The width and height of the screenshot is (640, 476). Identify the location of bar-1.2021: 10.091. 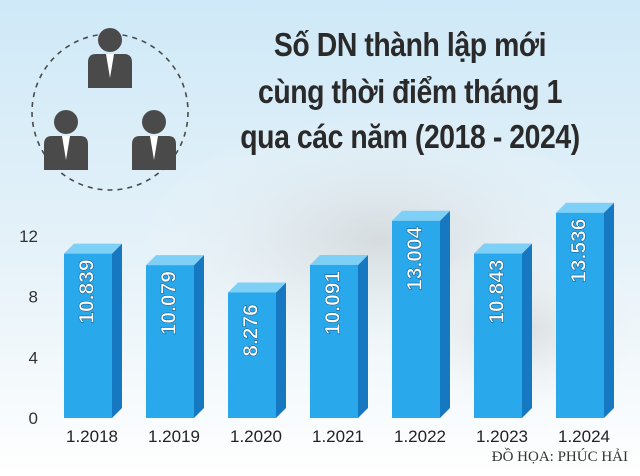
(339, 336).